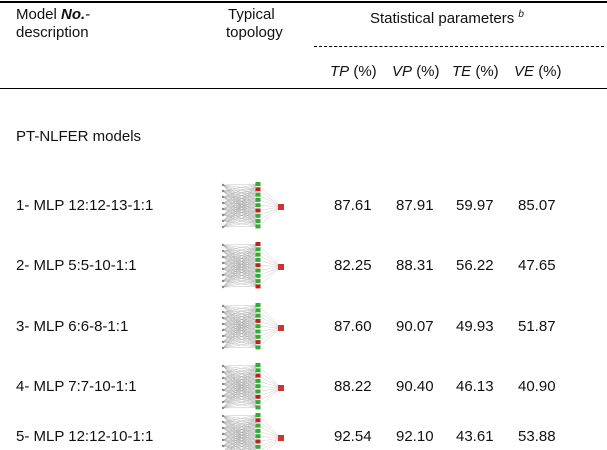 The image size is (607, 450). I want to click on model-name: 2- MLP 5:5-10-1:1, so click(76, 265).